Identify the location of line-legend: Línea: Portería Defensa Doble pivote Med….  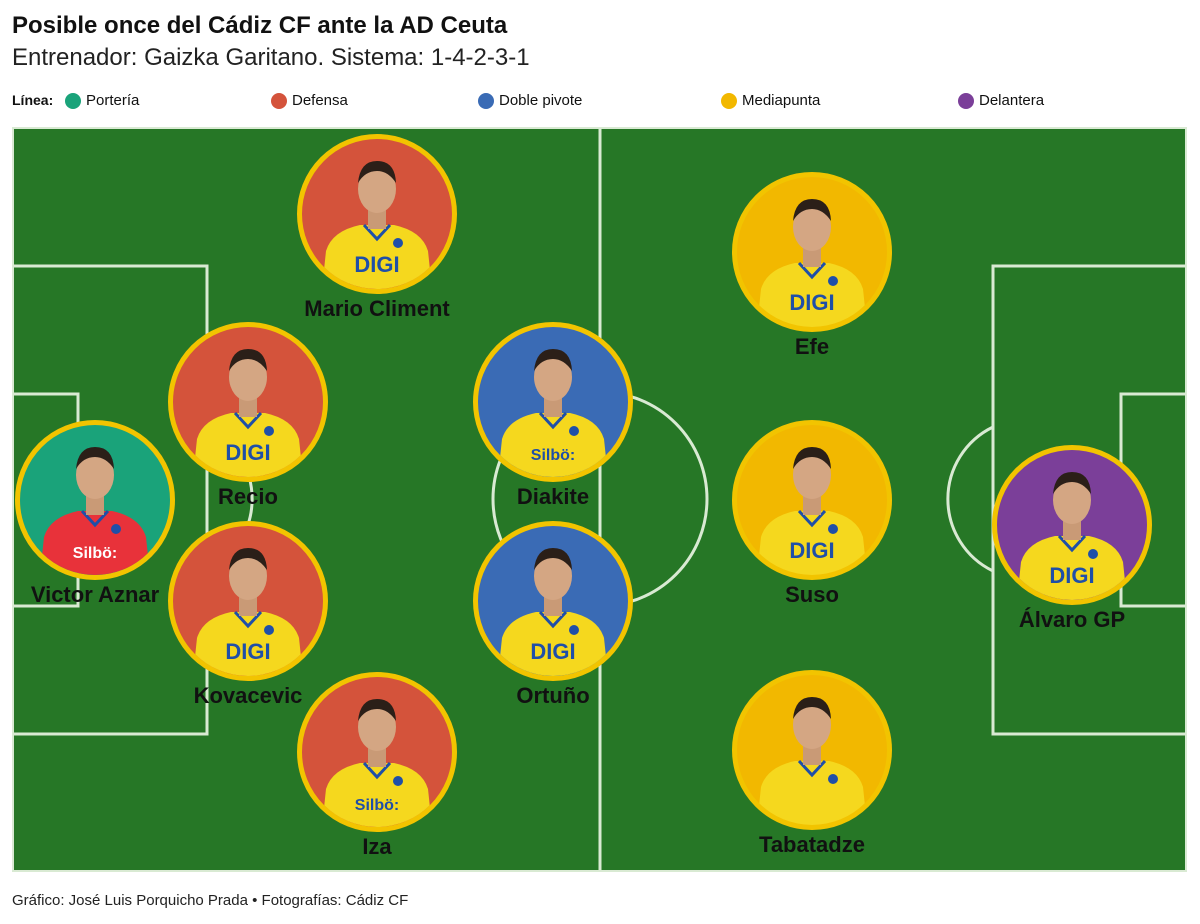
(602, 101).